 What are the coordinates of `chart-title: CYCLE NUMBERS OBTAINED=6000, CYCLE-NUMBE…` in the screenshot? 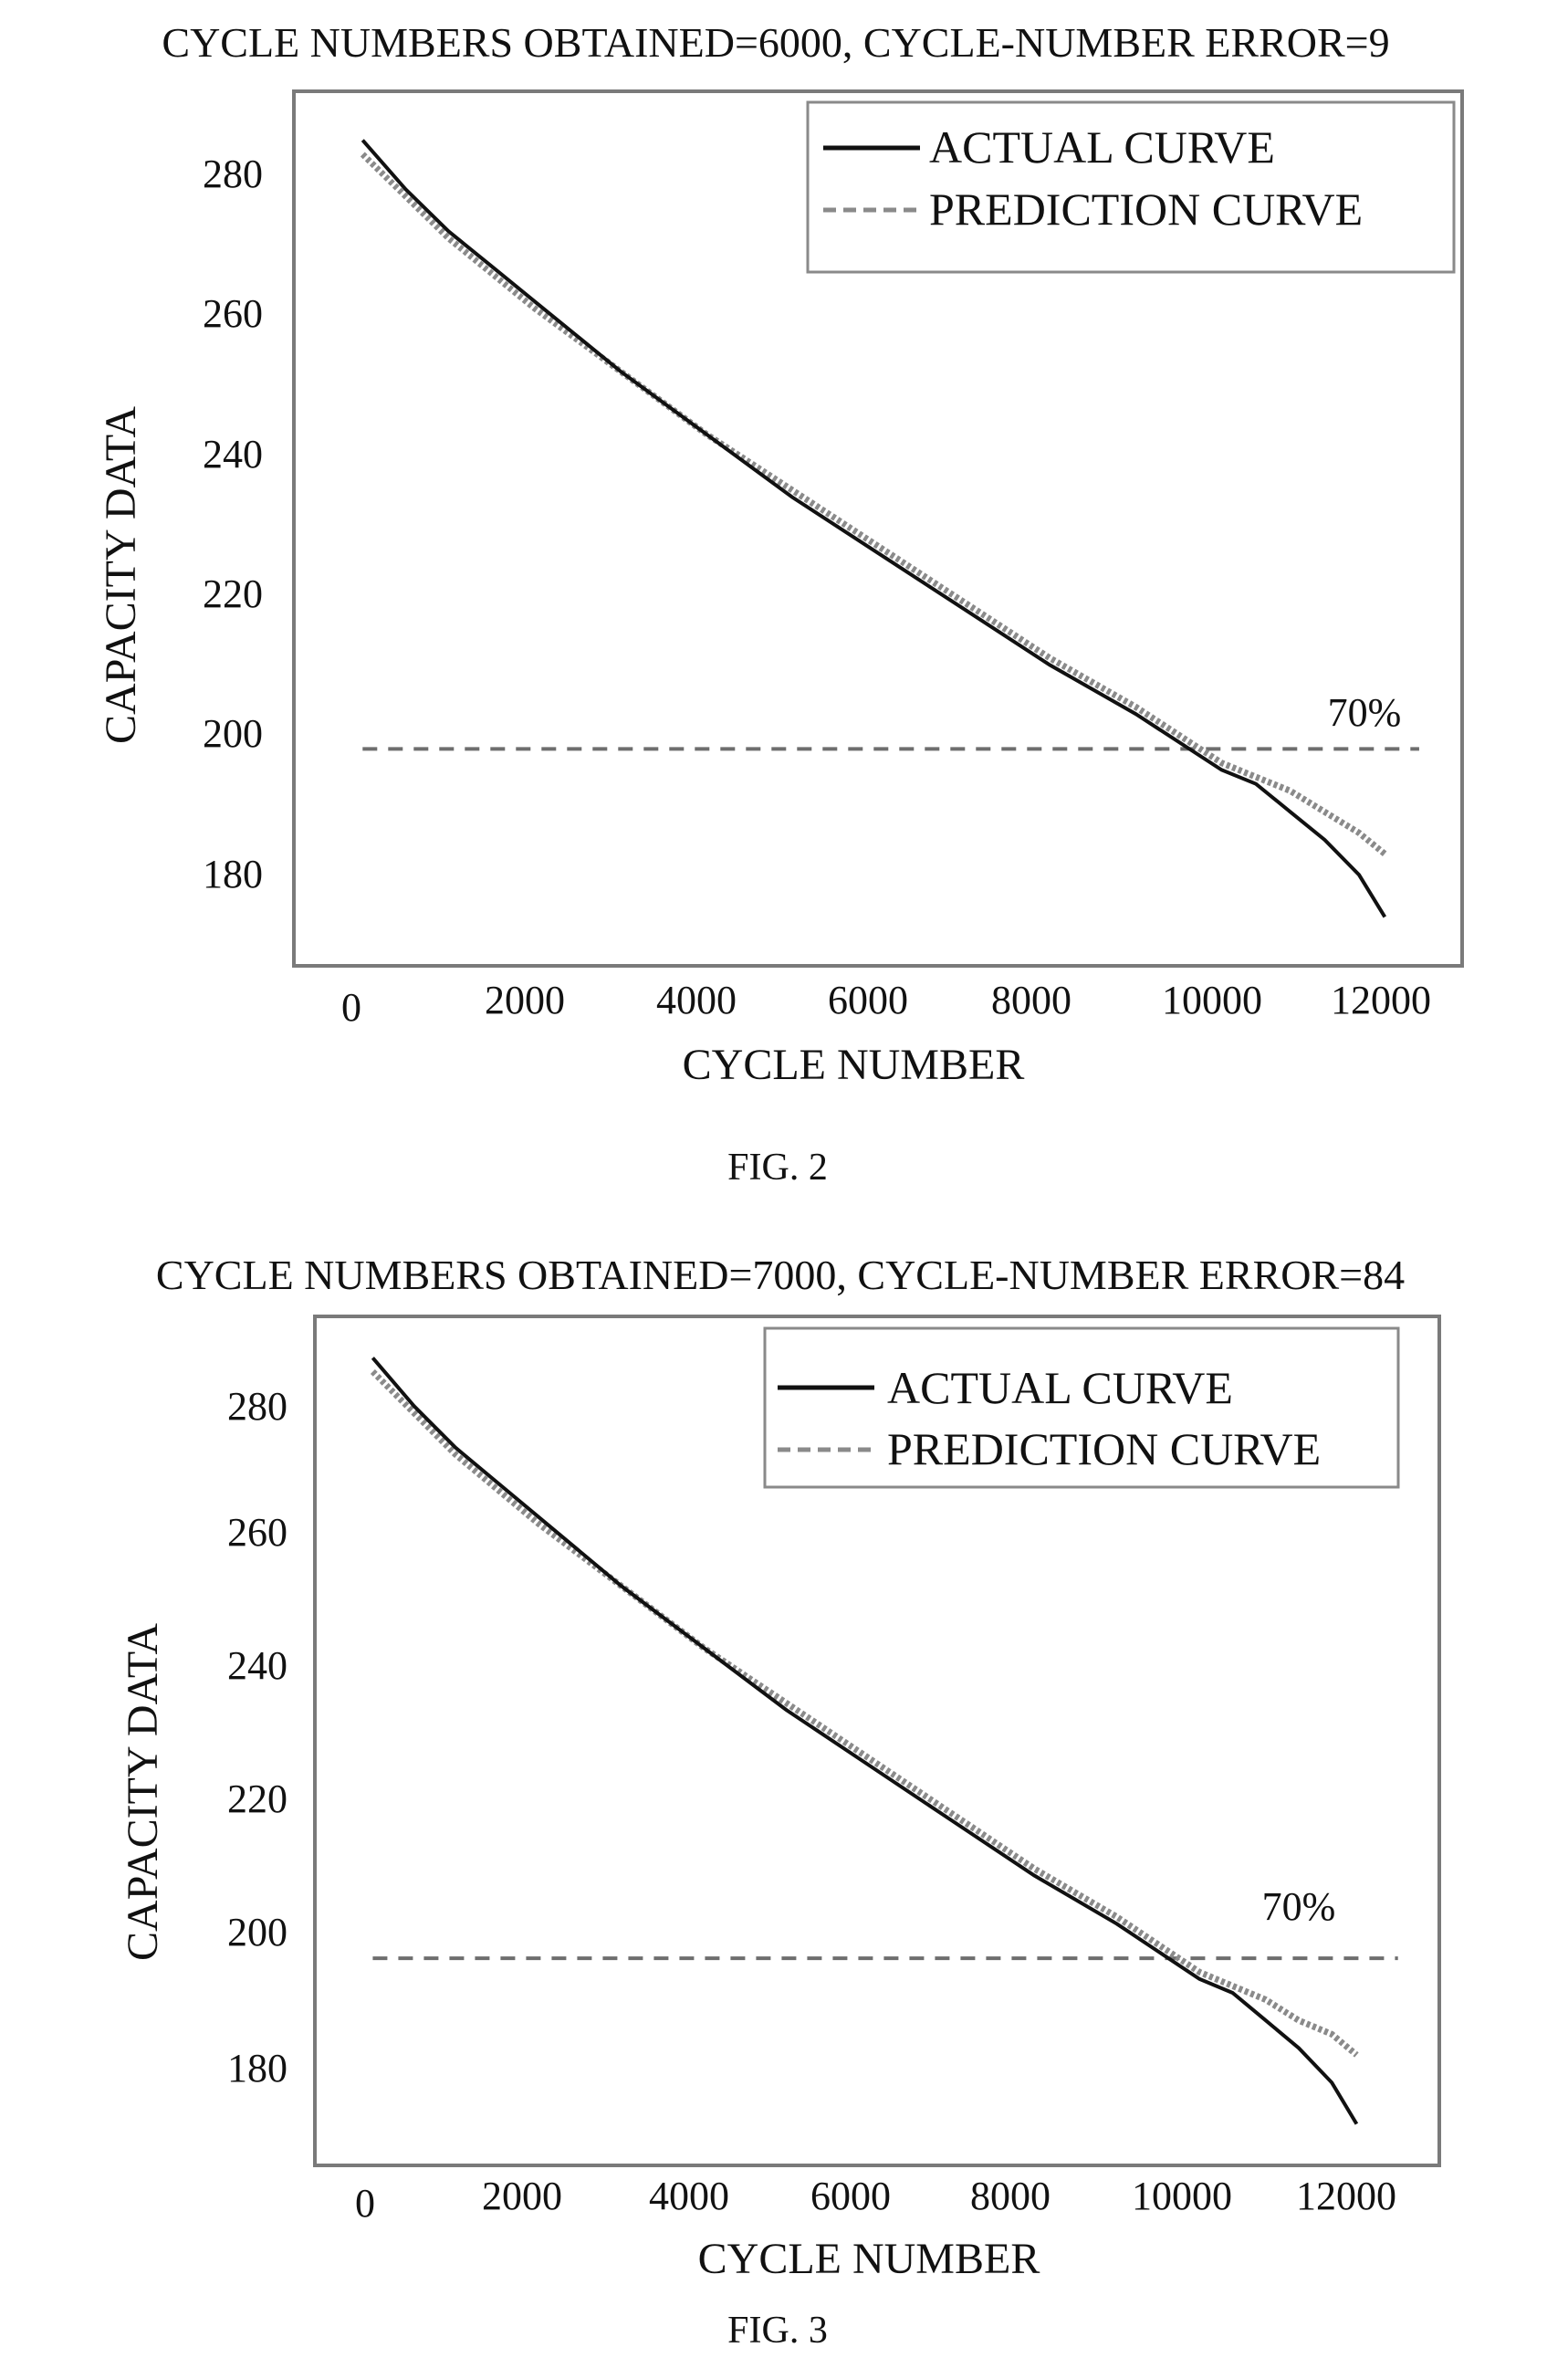 It's located at (775, 42).